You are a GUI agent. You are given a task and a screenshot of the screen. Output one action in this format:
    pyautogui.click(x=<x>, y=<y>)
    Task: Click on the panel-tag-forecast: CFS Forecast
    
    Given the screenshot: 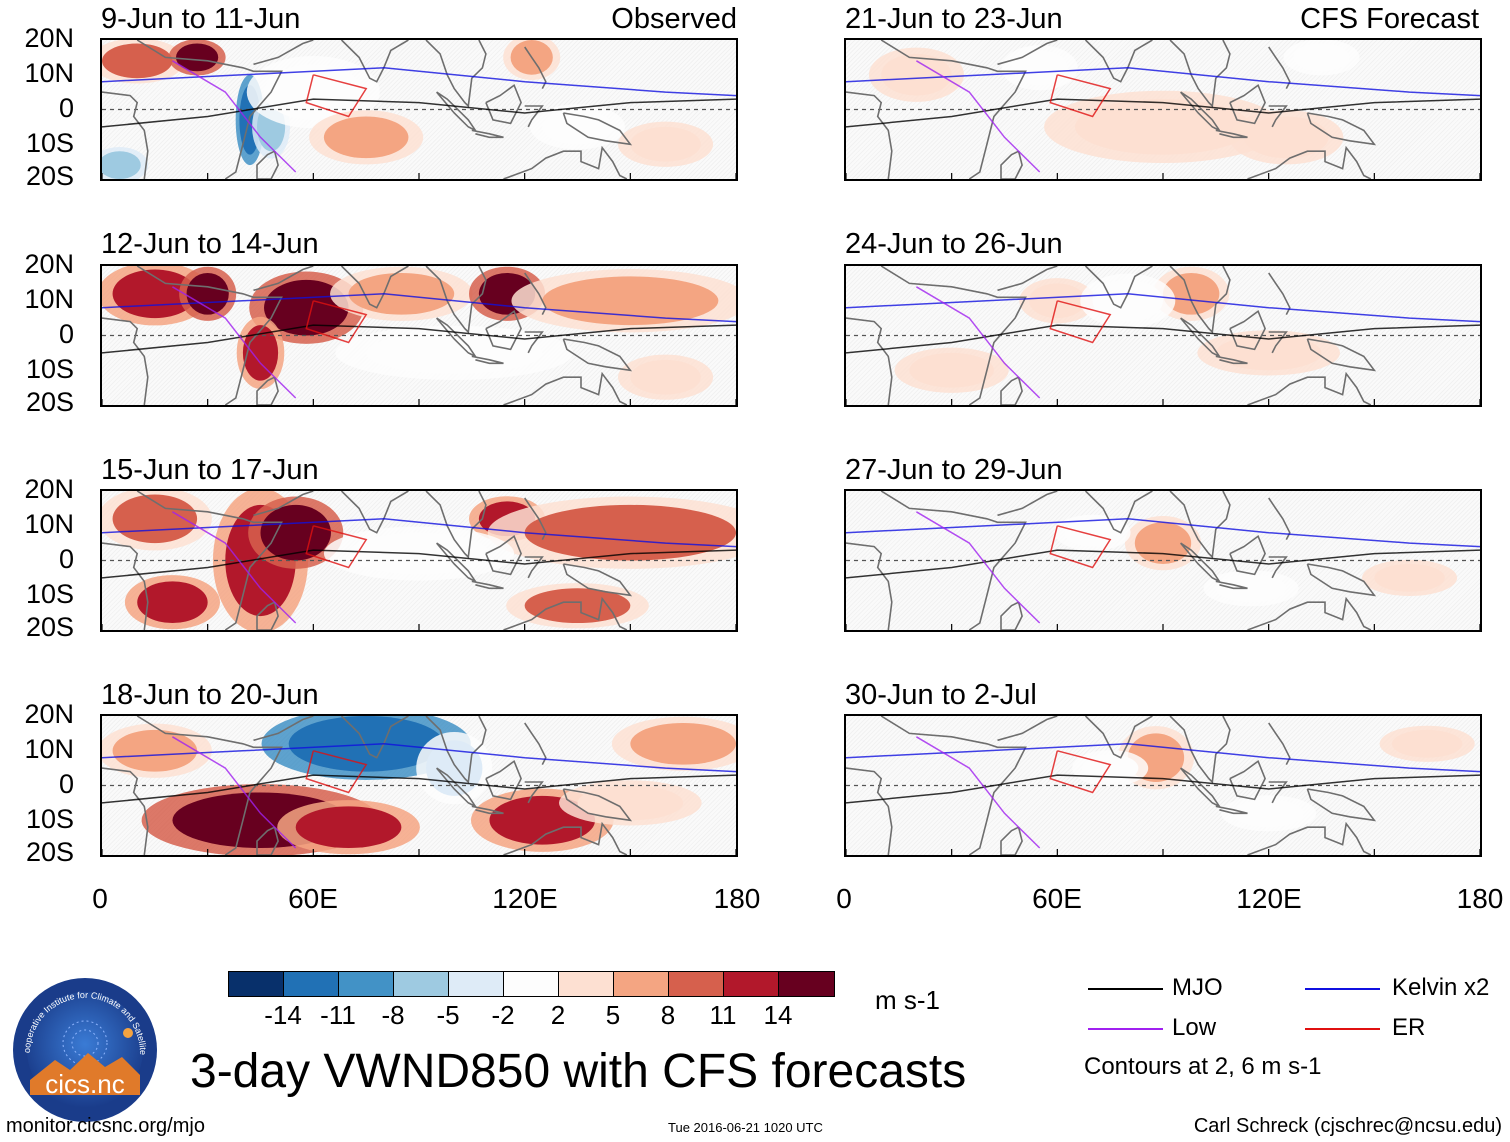 What is the action you would take?
    pyautogui.click(x=1389, y=19)
    